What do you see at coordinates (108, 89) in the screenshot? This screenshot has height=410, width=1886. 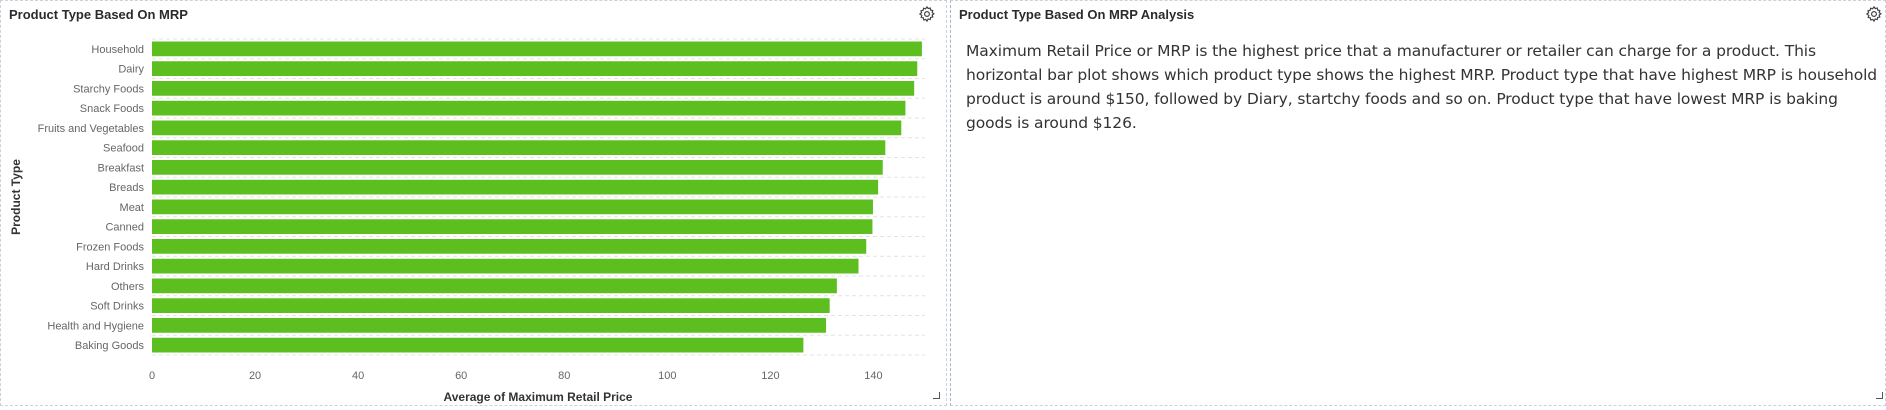 I see `category-label: Starchy Foods` at bounding box center [108, 89].